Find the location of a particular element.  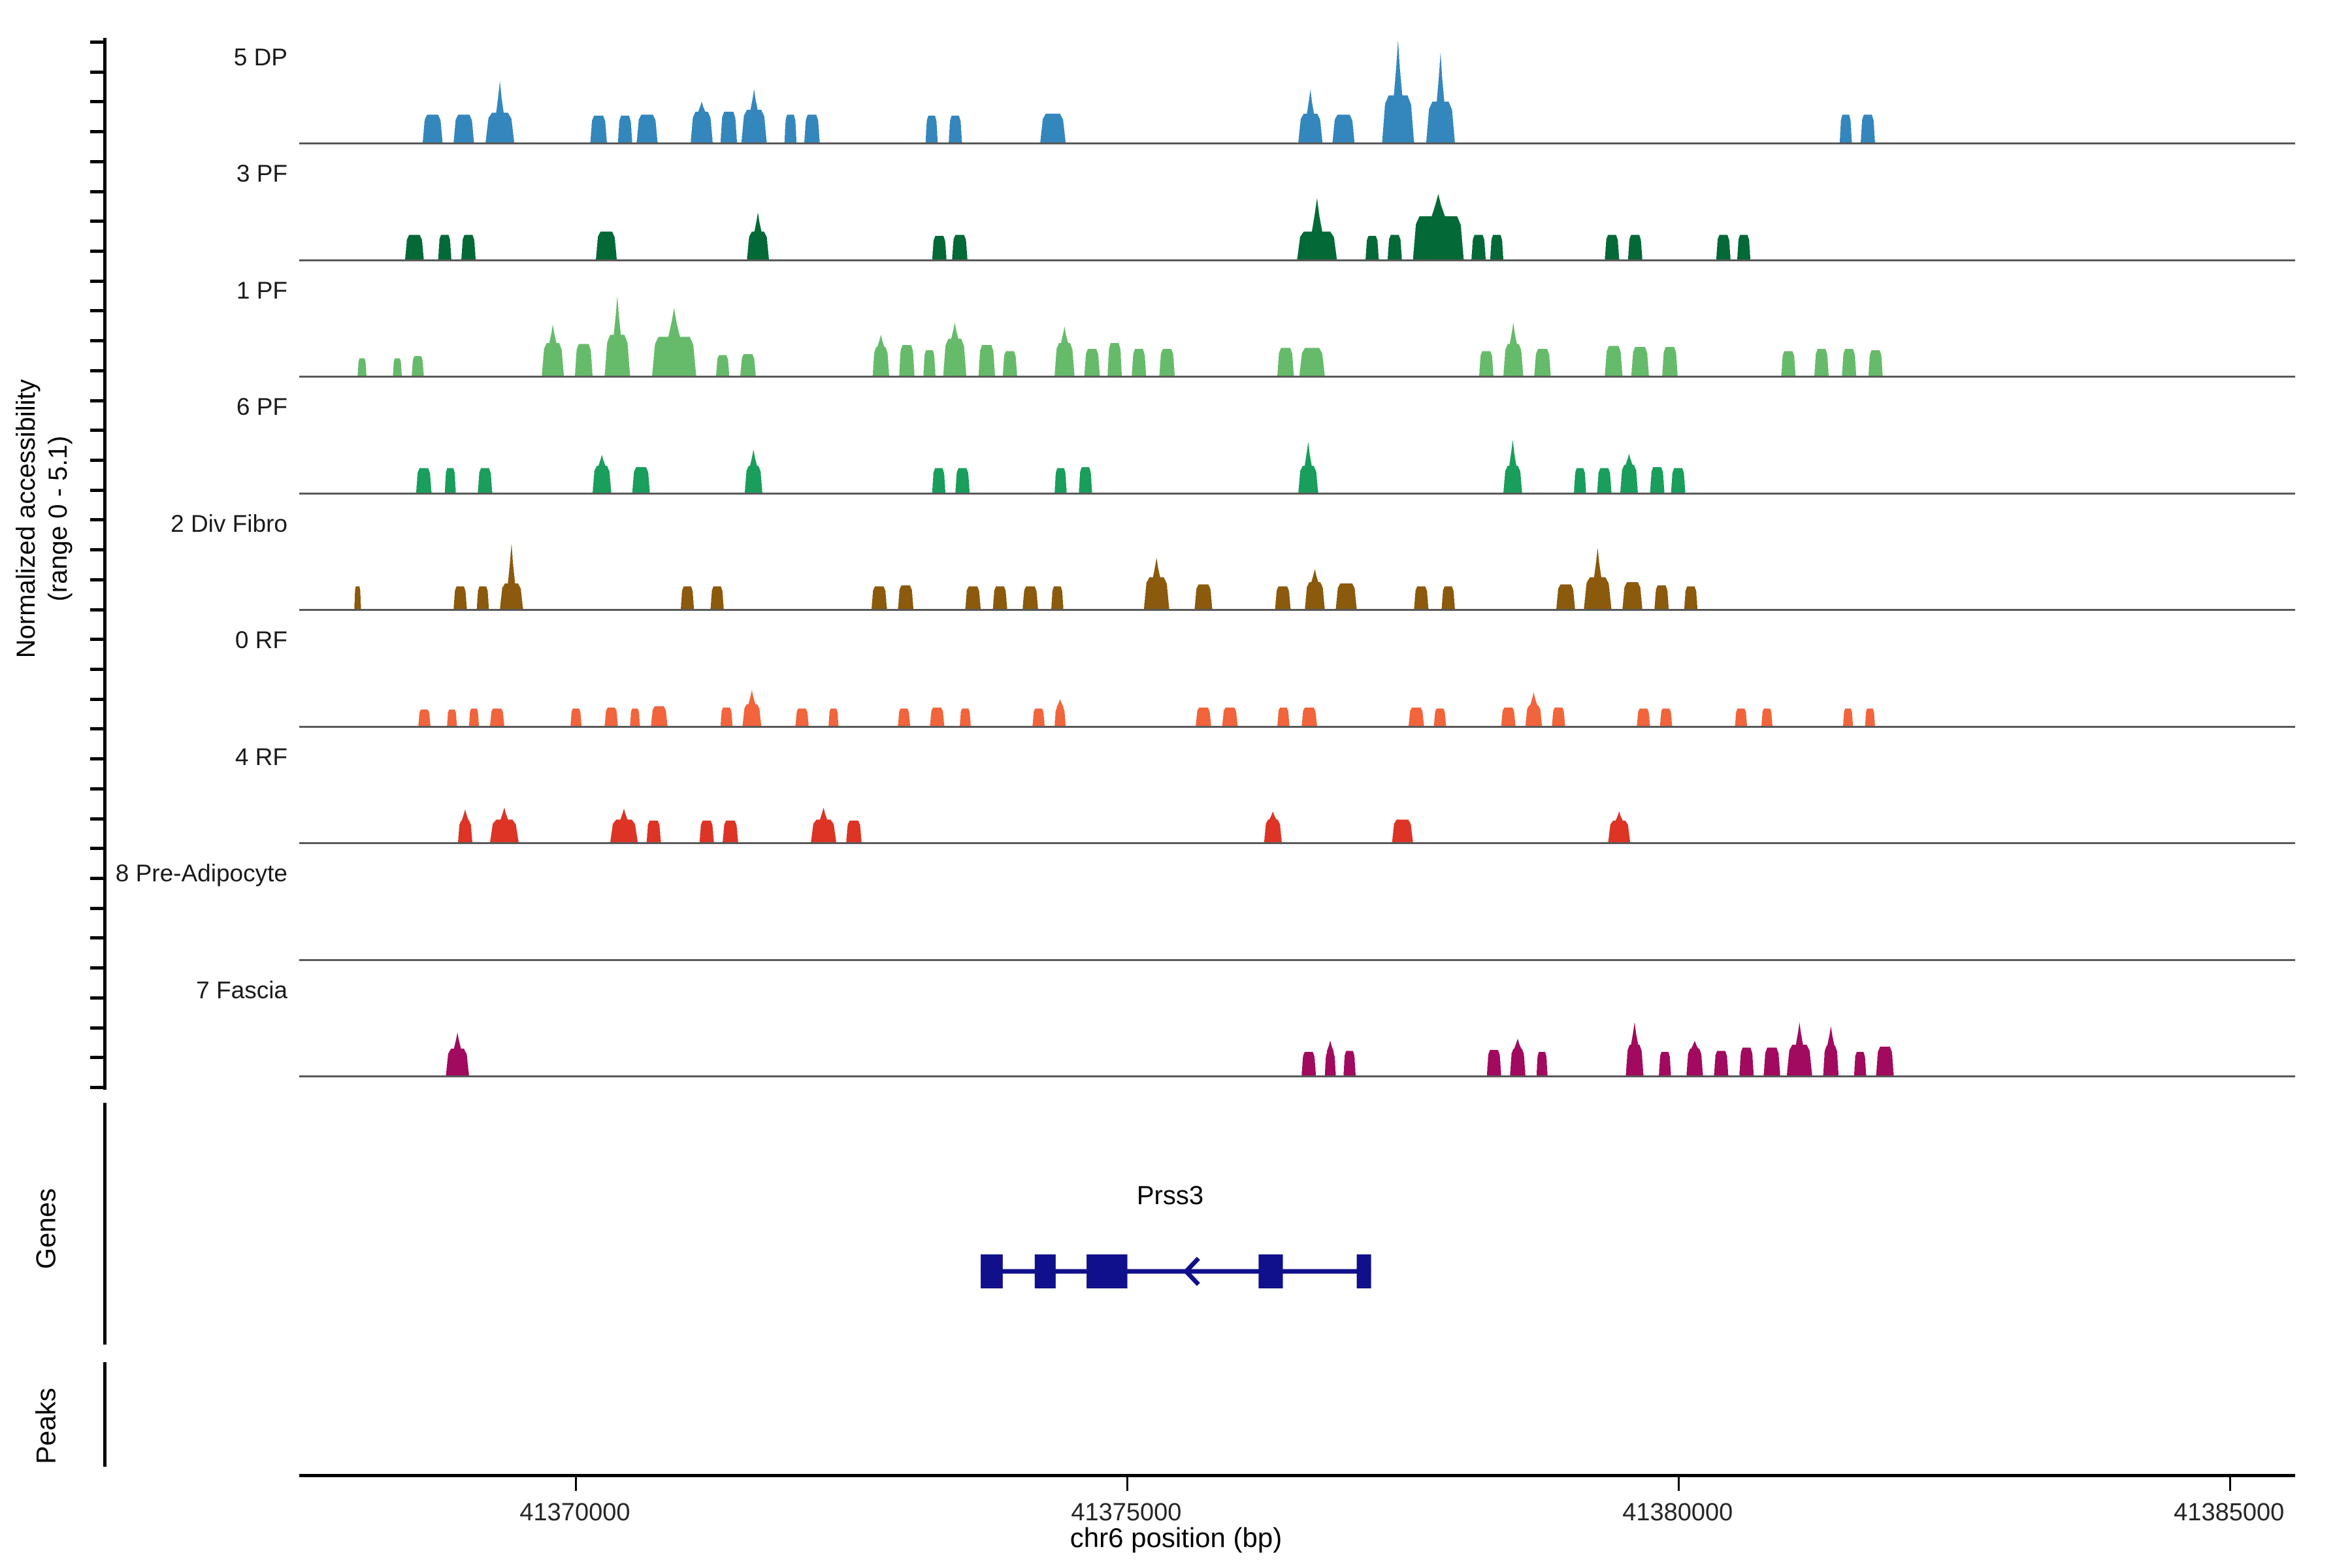

tracks-axis-line is located at coordinates (104, 564).